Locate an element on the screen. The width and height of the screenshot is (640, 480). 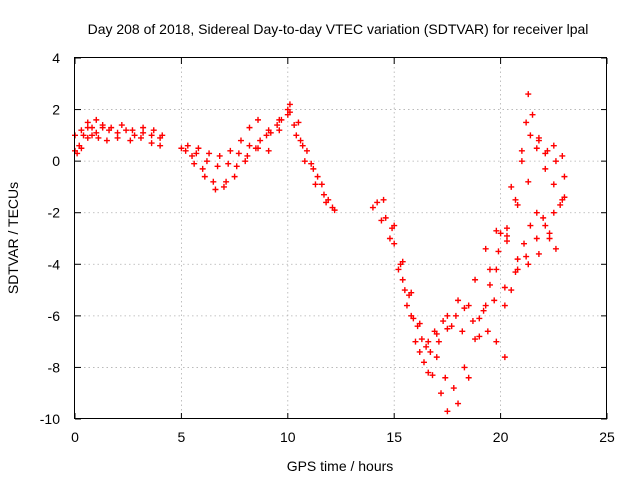
x-tick-label: 25 is located at coordinates (607, 437).